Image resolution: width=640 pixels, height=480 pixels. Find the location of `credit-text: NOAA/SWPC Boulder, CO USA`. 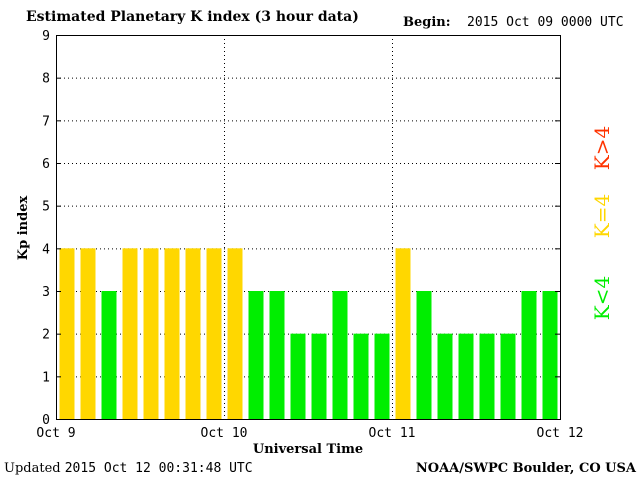

credit-text: NOAA/SWPC Boulder, CO USA is located at coordinates (525, 468).